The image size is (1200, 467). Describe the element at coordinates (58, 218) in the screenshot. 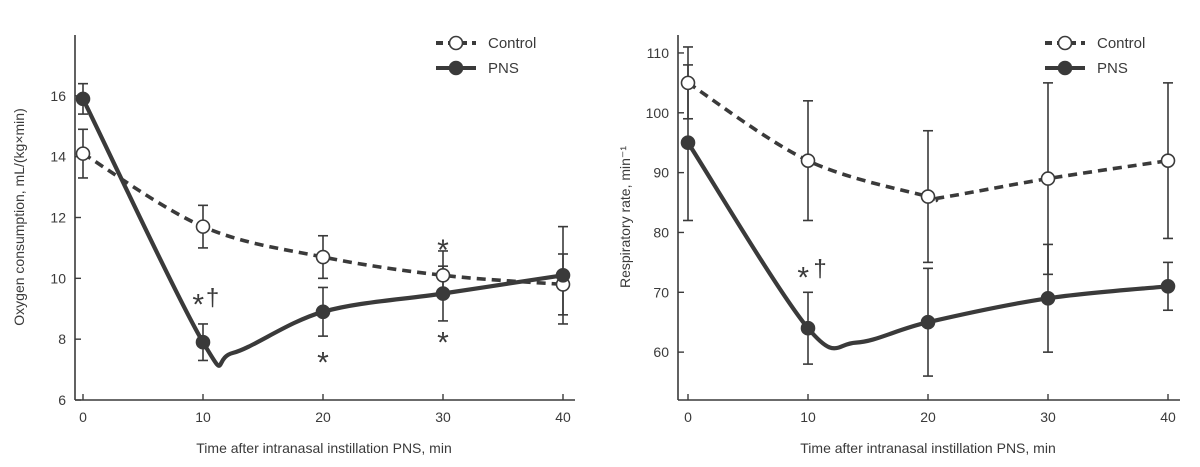

I see `y-tick-label: 12` at that location.